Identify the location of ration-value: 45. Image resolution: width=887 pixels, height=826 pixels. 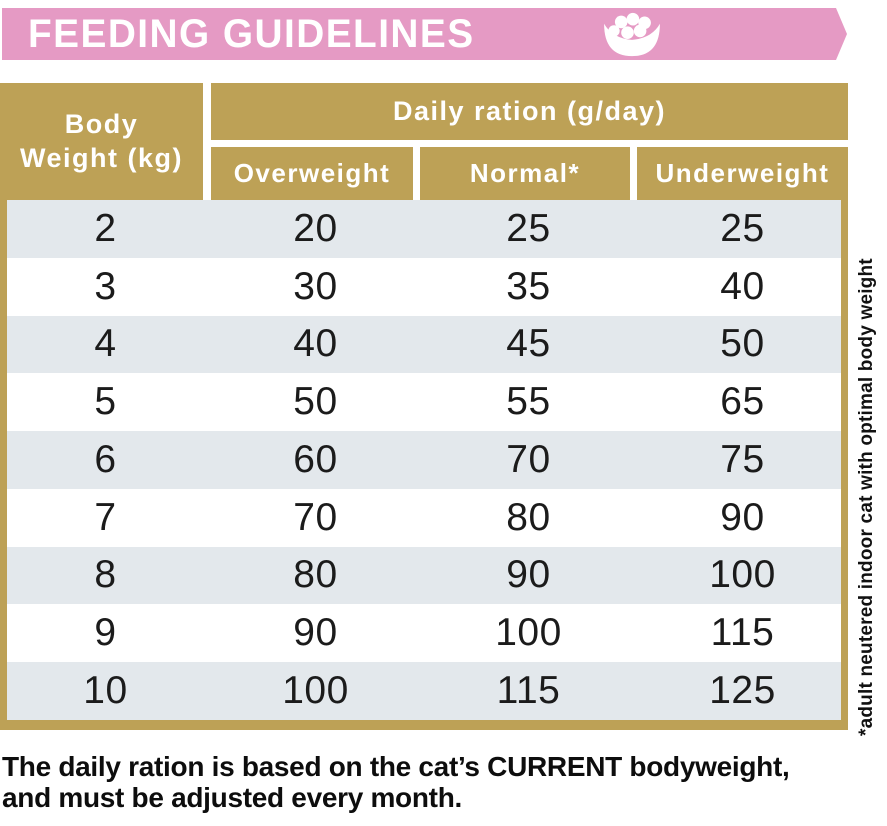
(528, 344).